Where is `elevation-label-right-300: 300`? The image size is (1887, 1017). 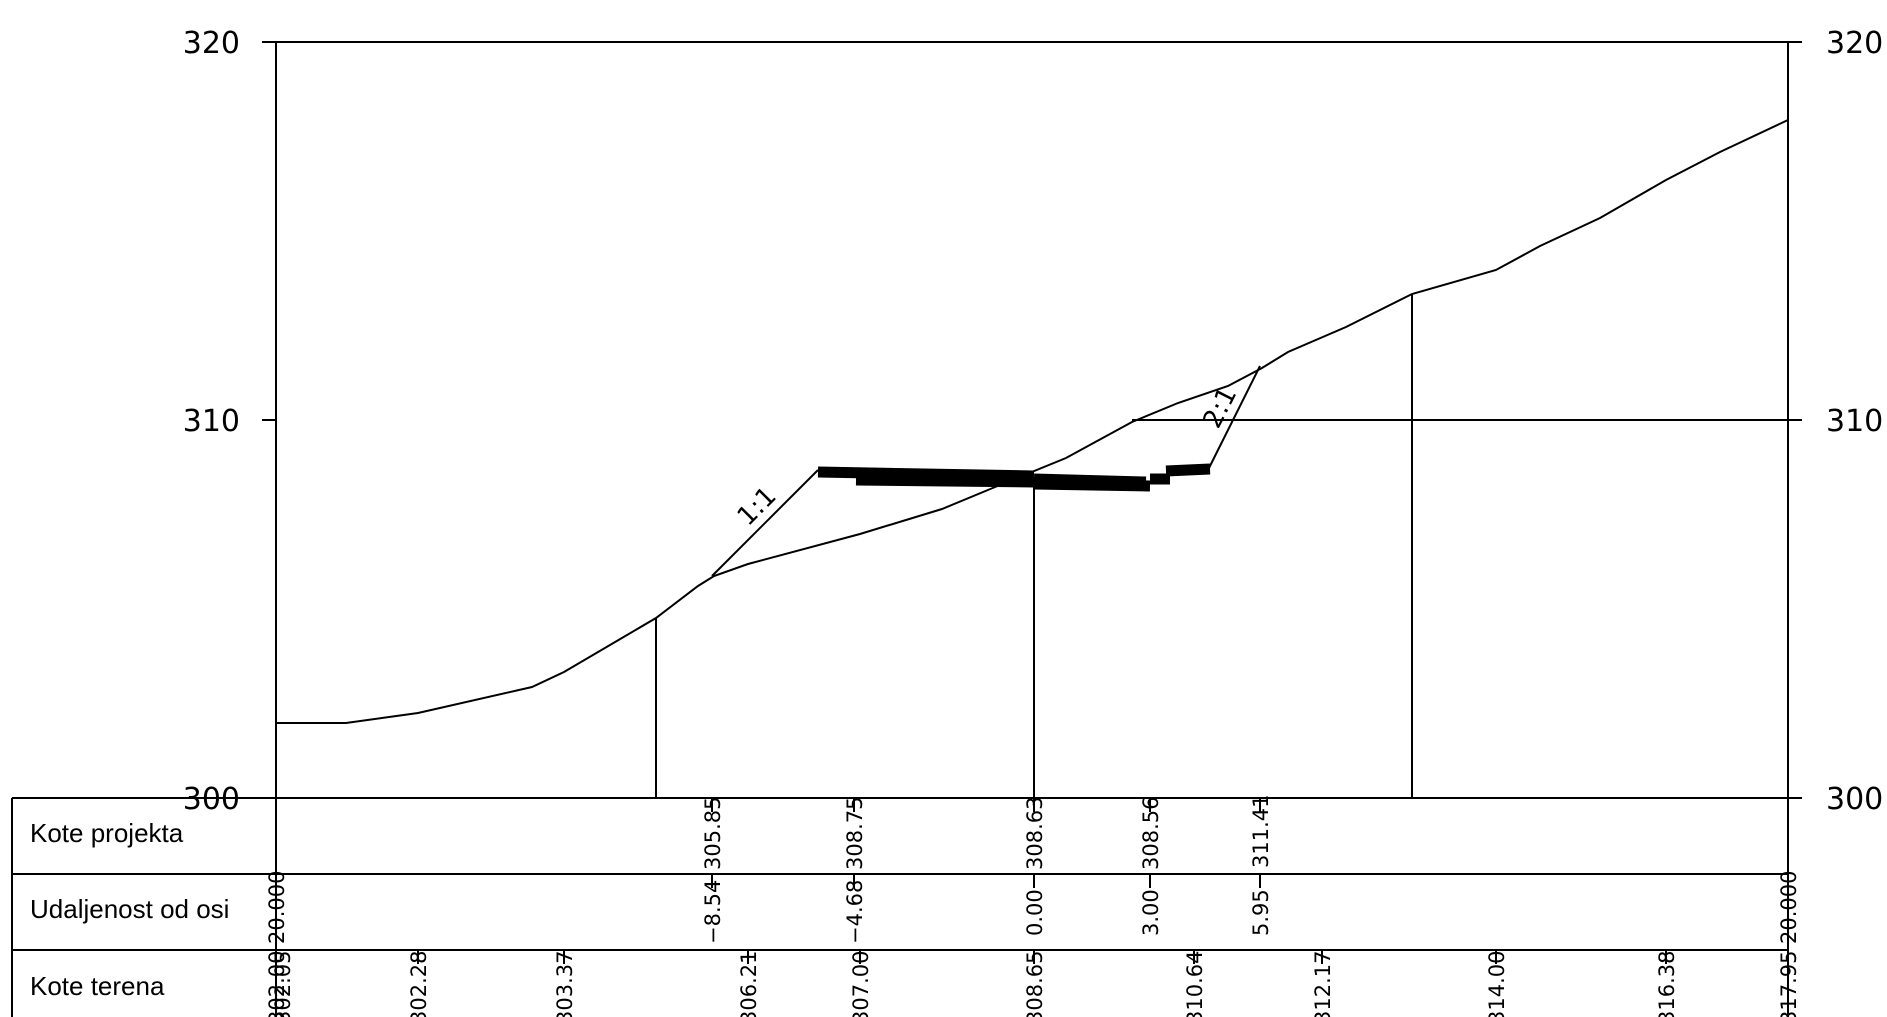 elevation-label-right-300: 300 is located at coordinates (1854, 799).